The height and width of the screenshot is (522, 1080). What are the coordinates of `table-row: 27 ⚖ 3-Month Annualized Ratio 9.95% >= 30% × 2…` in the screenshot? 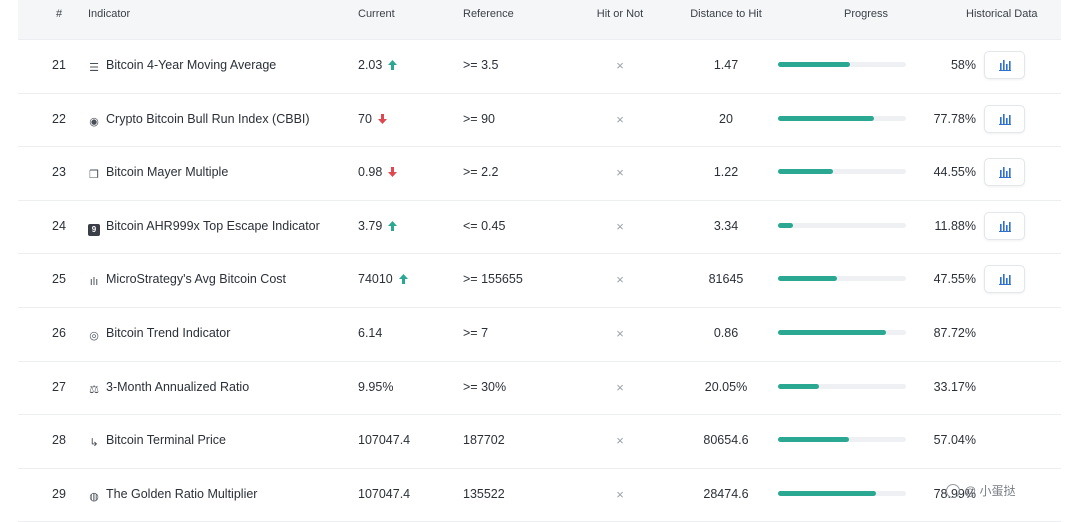 It's located at (539, 389).